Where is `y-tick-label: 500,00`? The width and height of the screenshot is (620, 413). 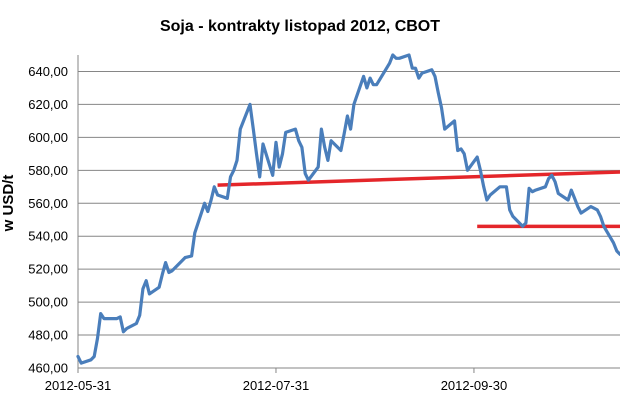 y-tick-label: 500,00 is located at coordinates (48, 302).